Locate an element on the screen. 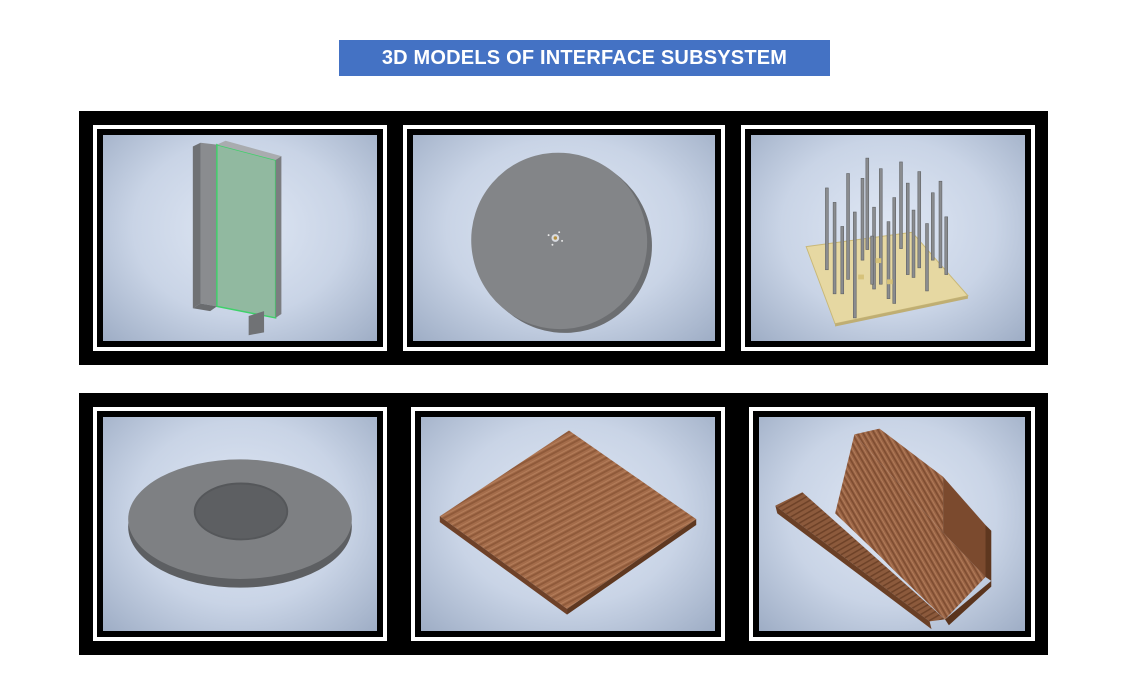 The height and width of the screenshot is (688, 1137). model-panel-wood-plate is located at coordinates (568, 524).